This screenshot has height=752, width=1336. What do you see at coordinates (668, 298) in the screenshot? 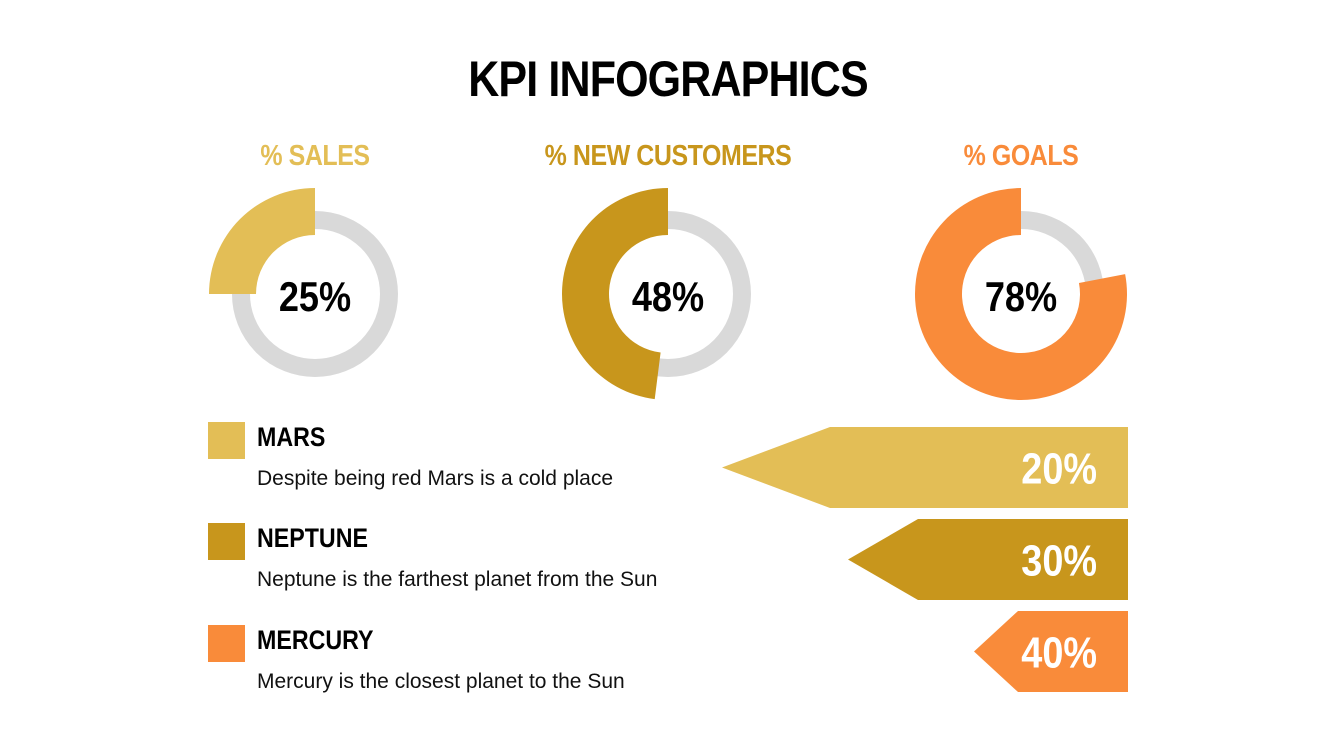
I see `kpi-new-customers-value: 48%` at bounding box center [668, 298].